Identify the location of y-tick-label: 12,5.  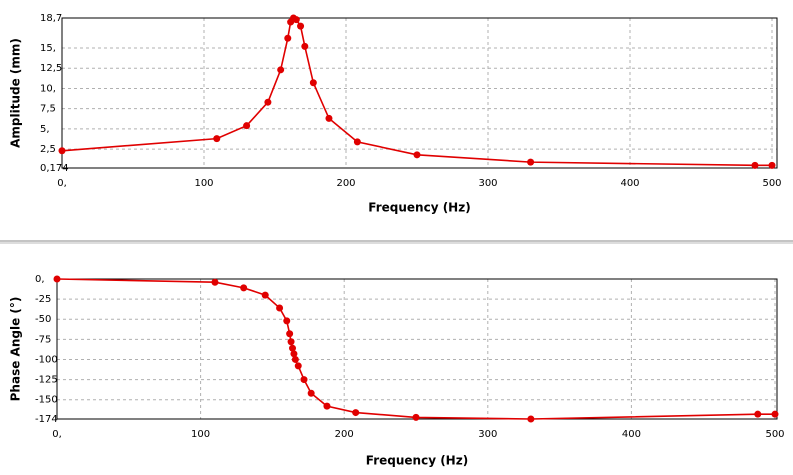
(51, 68).